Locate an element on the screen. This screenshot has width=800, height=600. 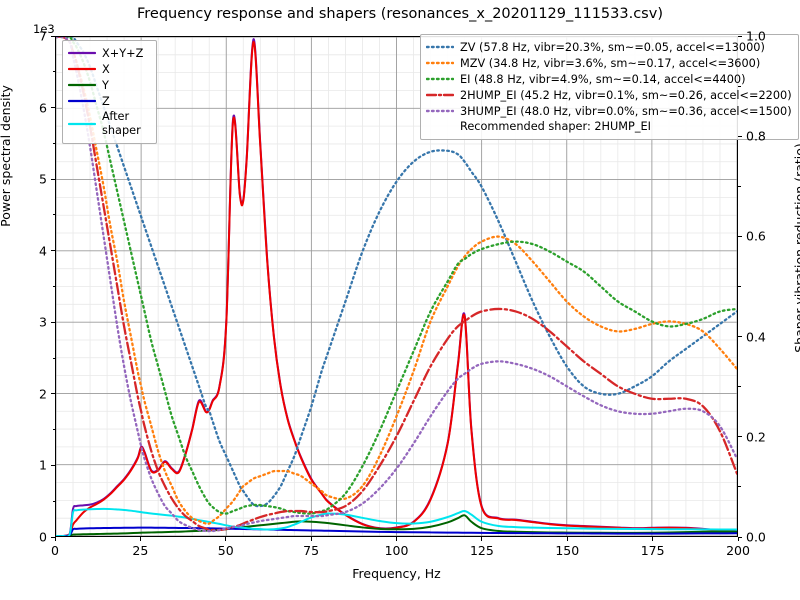
legend-label: After shaper is located at coordinates (121, 123).